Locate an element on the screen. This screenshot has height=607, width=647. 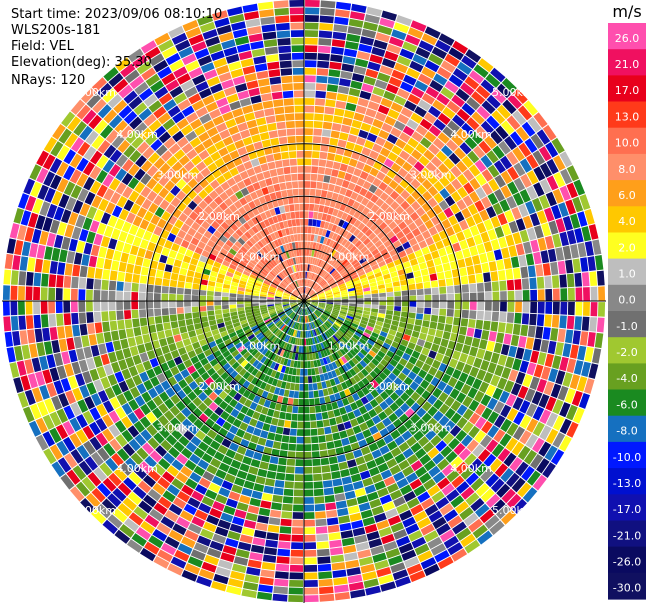
range-ring-label: 1.00km is located at coordinates (260, 256).